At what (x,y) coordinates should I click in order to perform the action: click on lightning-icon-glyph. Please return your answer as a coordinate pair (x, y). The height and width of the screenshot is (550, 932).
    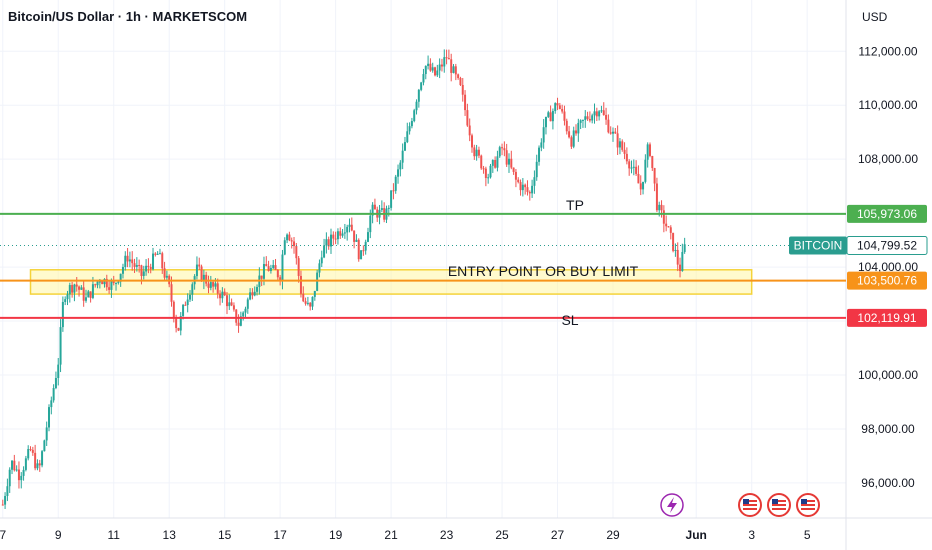
    Looking at the image, I should click on (672, 505).